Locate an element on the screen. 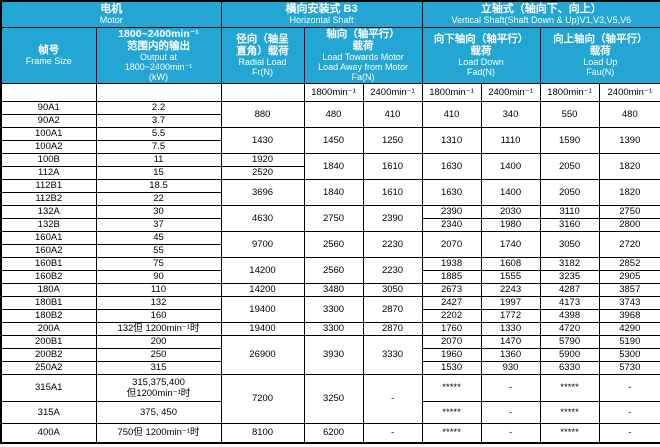  radial-load-header-zh: 径向（轴呈 直角）载荷 is located at coordinates (262, 45).